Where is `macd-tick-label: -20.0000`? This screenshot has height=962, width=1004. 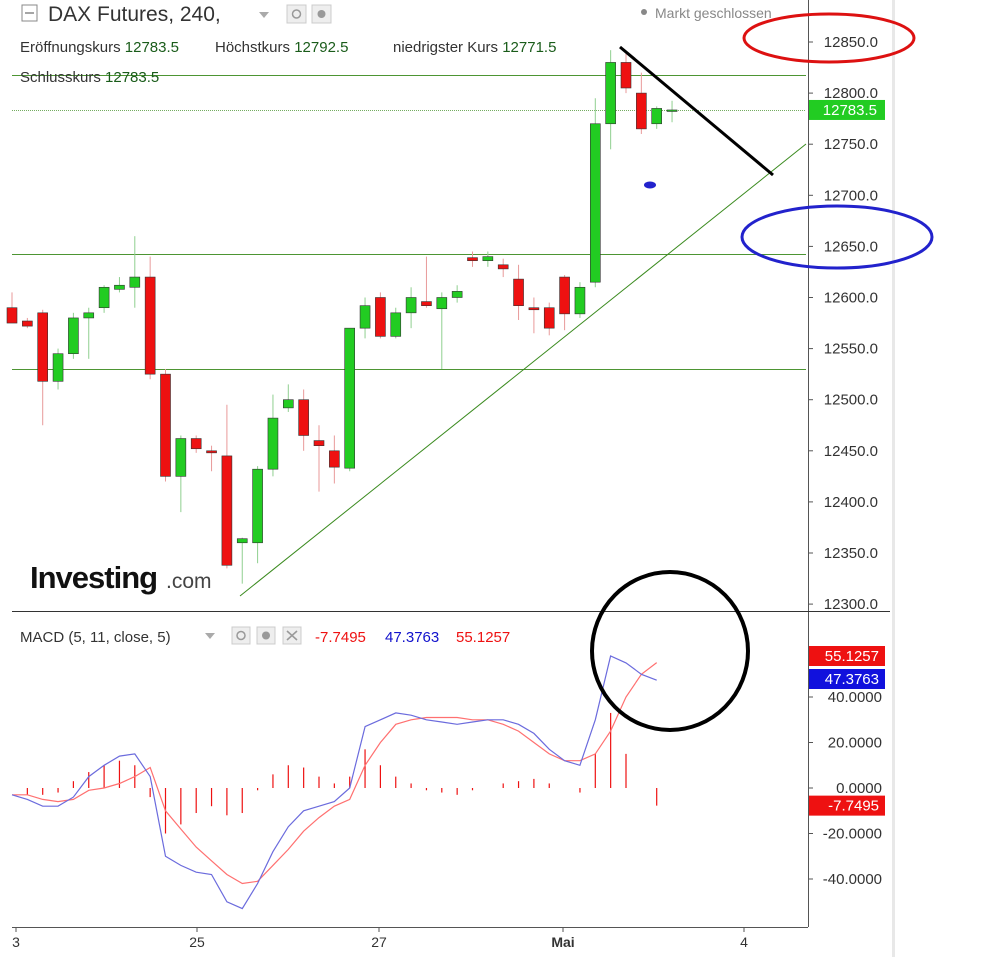 macd-tick-label: -20.0000 is located at coordinates (852, 834).